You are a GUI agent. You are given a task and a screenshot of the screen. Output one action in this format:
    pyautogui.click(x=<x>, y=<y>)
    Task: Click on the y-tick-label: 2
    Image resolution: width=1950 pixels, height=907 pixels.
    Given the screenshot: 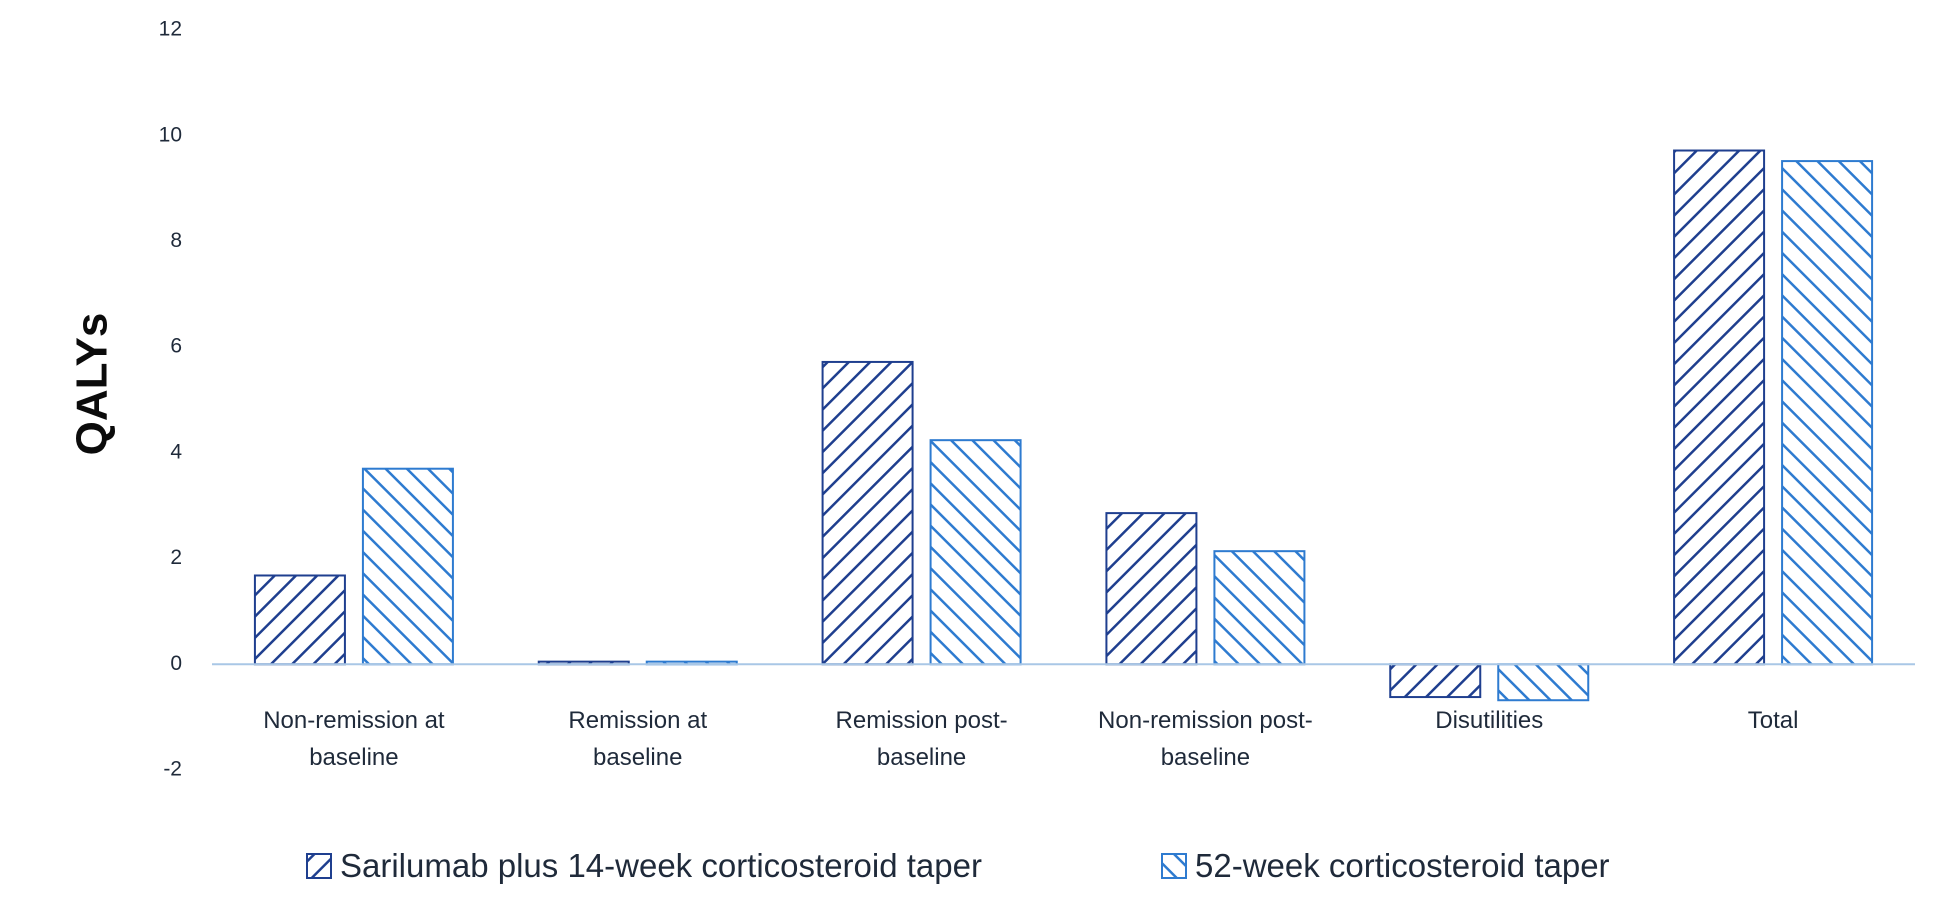 What is the action you would take?
    pyautogui.click(x=176, y=557)
    